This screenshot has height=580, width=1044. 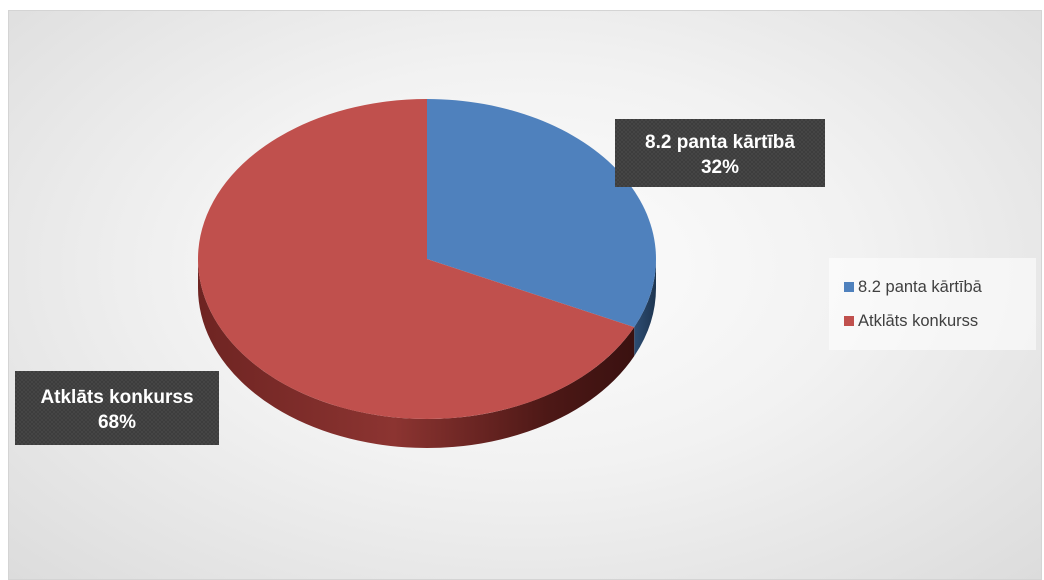 I want to click on data-label-8-2-panta-kartiba: 8.2 panta kārtībā 32%, so click(x=720, y=153).